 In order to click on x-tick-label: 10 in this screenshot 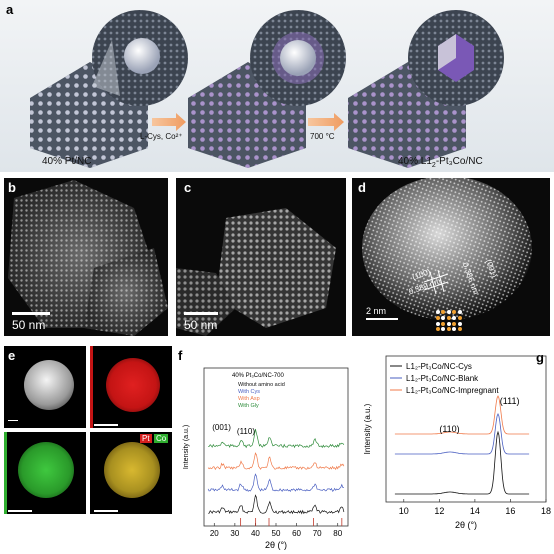, I will do `click(404, 511)`.